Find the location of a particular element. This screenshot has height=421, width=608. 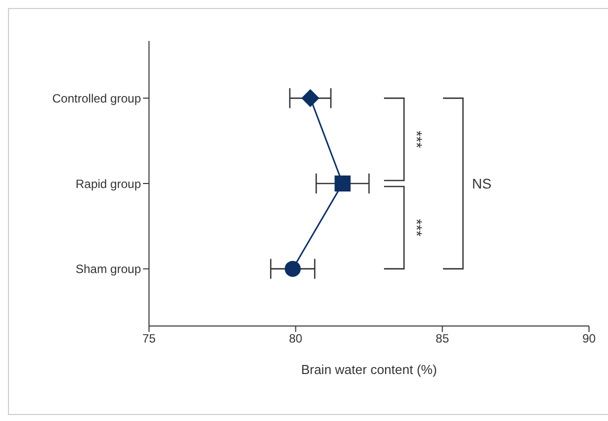

y-tick-label: Controlled group is located at coordinates (97, 98).